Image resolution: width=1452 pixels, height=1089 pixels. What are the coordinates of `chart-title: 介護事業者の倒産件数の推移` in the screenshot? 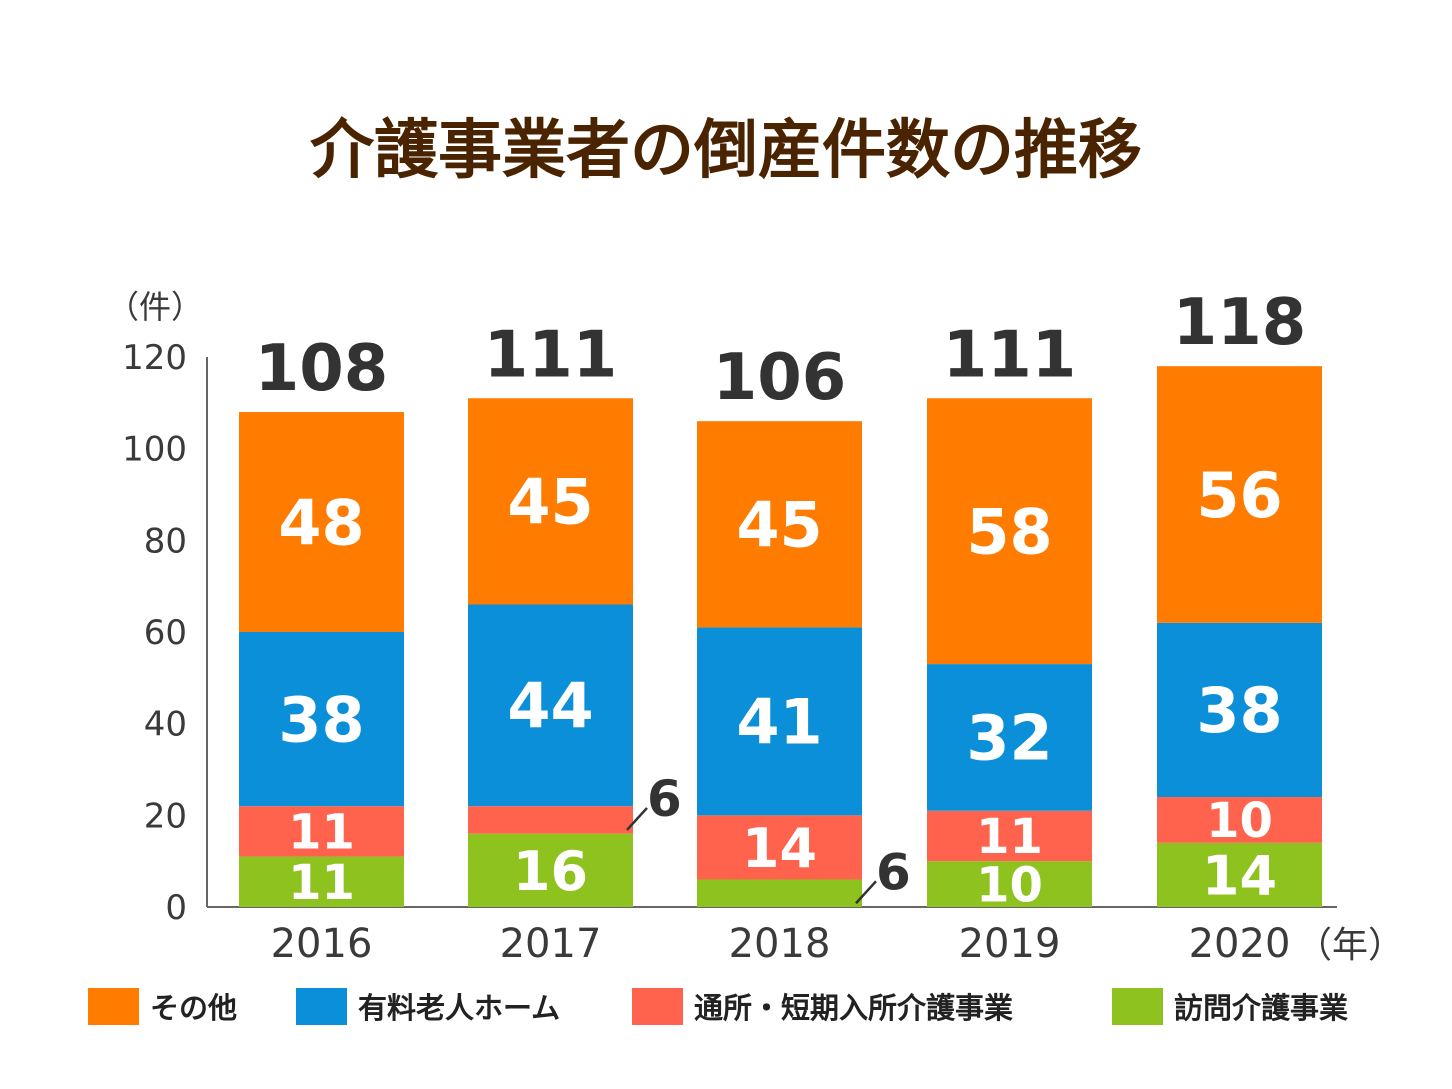 It's located at (726, 151).